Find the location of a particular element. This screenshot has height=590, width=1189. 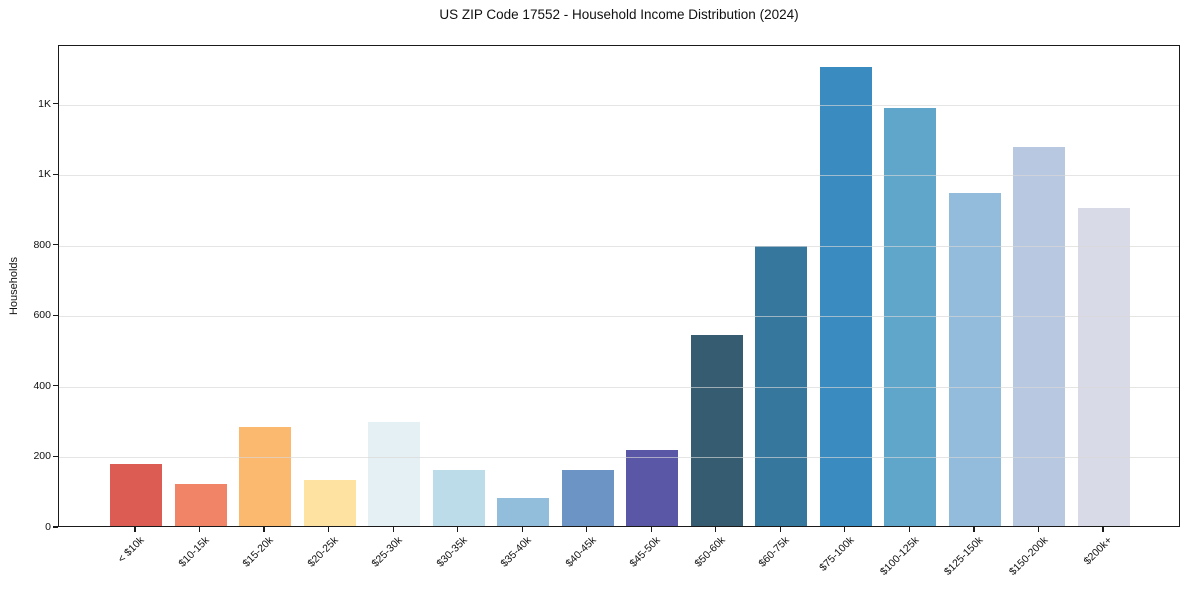

x-tick-label: $125-150k is located at coordinates (964, 556).